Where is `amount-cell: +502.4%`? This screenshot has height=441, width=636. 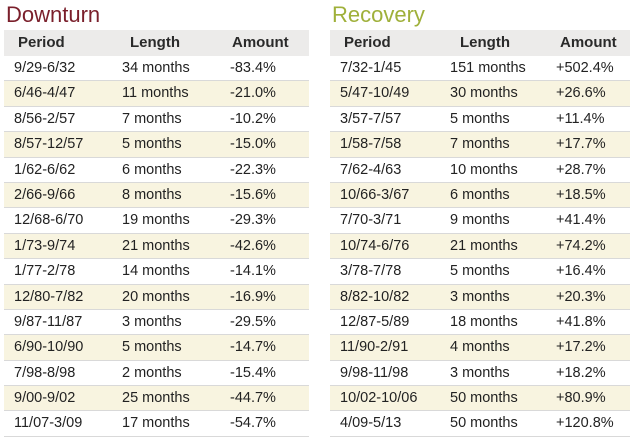 amount-cell: +502.4% is located at coordinates (585, 68).